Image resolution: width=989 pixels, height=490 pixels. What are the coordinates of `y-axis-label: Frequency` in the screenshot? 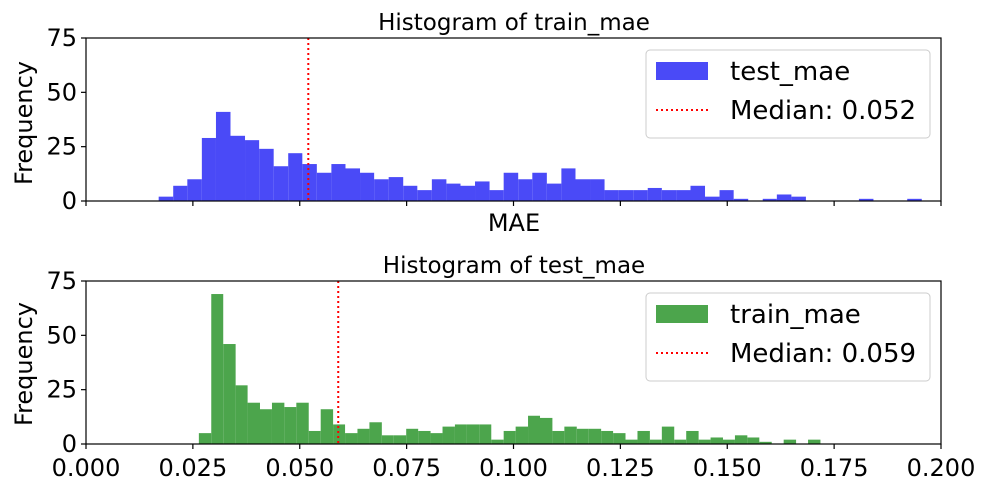 It's located at (24, 364).